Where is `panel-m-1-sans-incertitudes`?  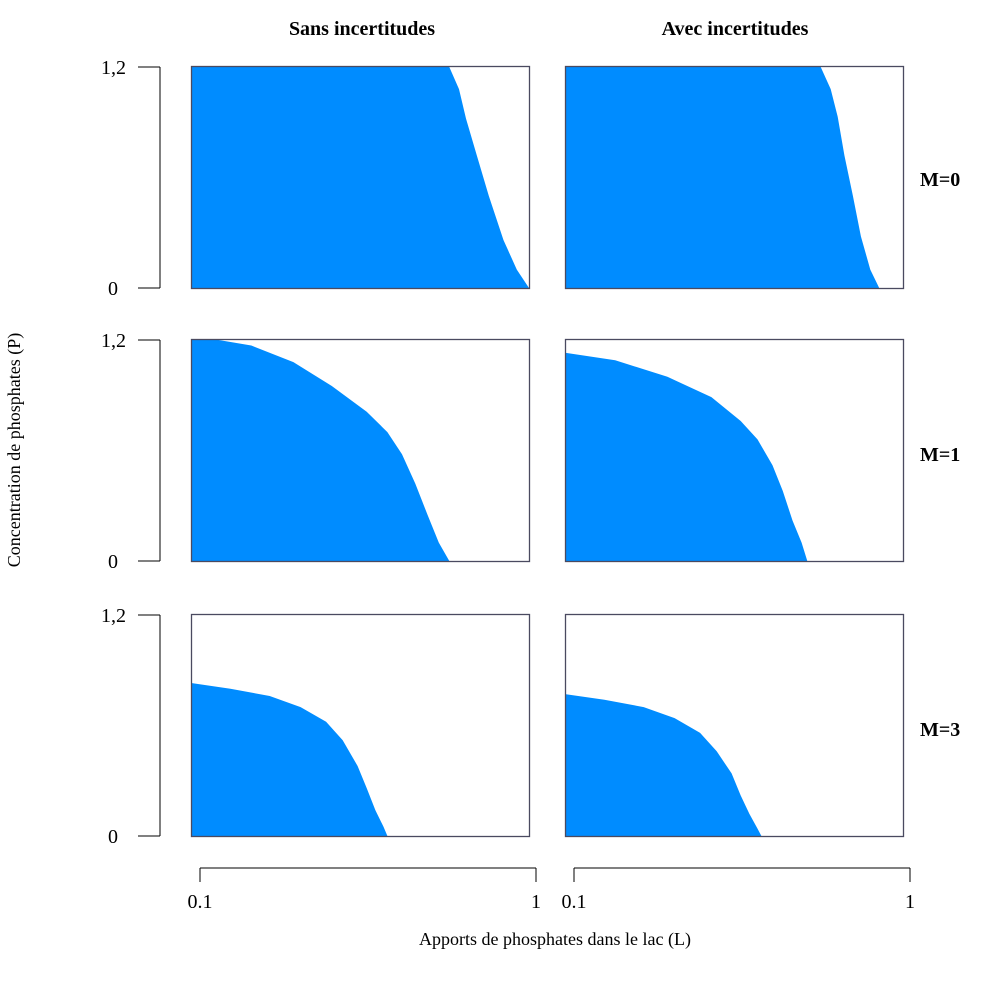 panel-m-1-sans-incertitudes is located at coordinates (360, 450).